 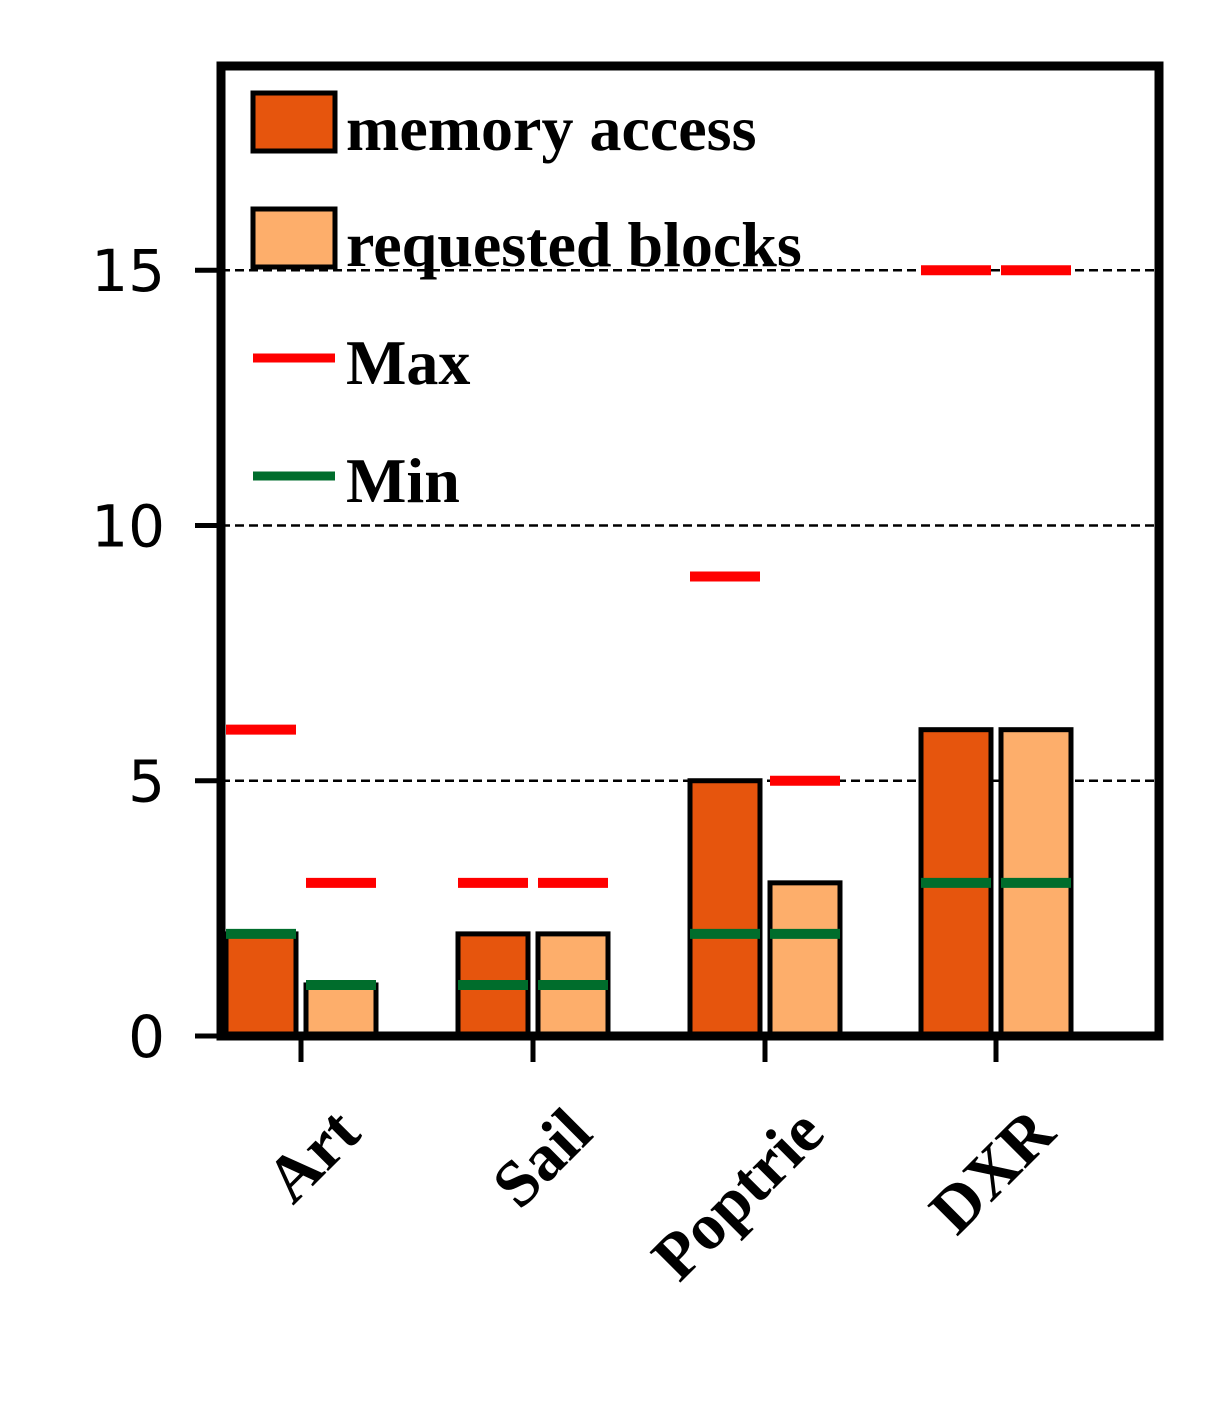 What do you see at coordinates (341, 1010) in the screenshot?
I see `bar-art-requested-blocks` at bounding box center [341, 1010].